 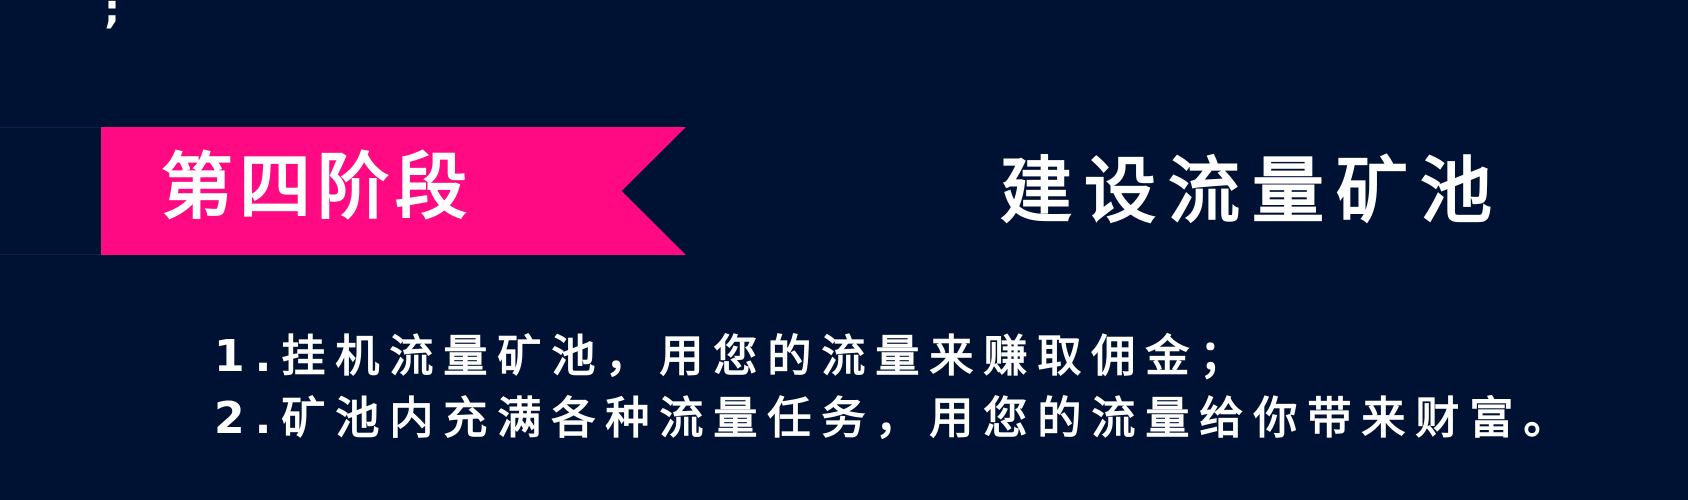 What do you see at coordinates (112, 16) in the screenshot?
I see `previous-text-fragment: ;` at bounding box center [112, 16].